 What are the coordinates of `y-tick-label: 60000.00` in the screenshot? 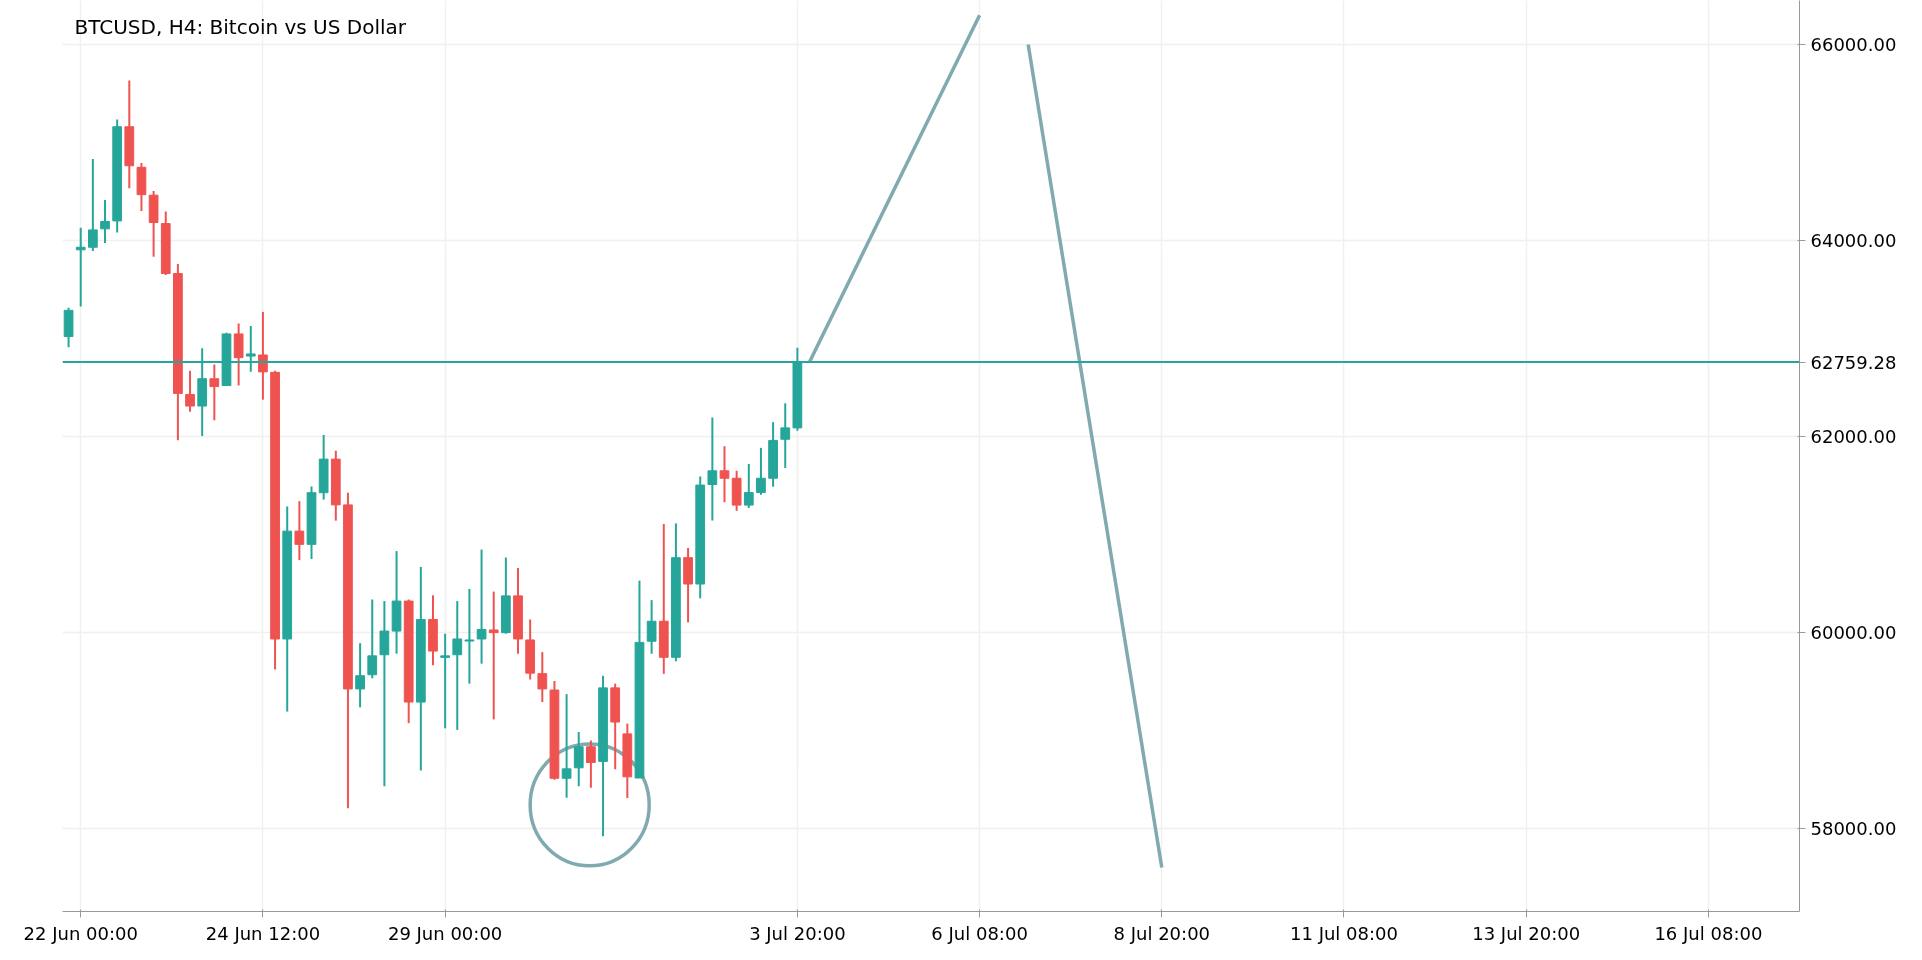 It's located at (1853, 632).